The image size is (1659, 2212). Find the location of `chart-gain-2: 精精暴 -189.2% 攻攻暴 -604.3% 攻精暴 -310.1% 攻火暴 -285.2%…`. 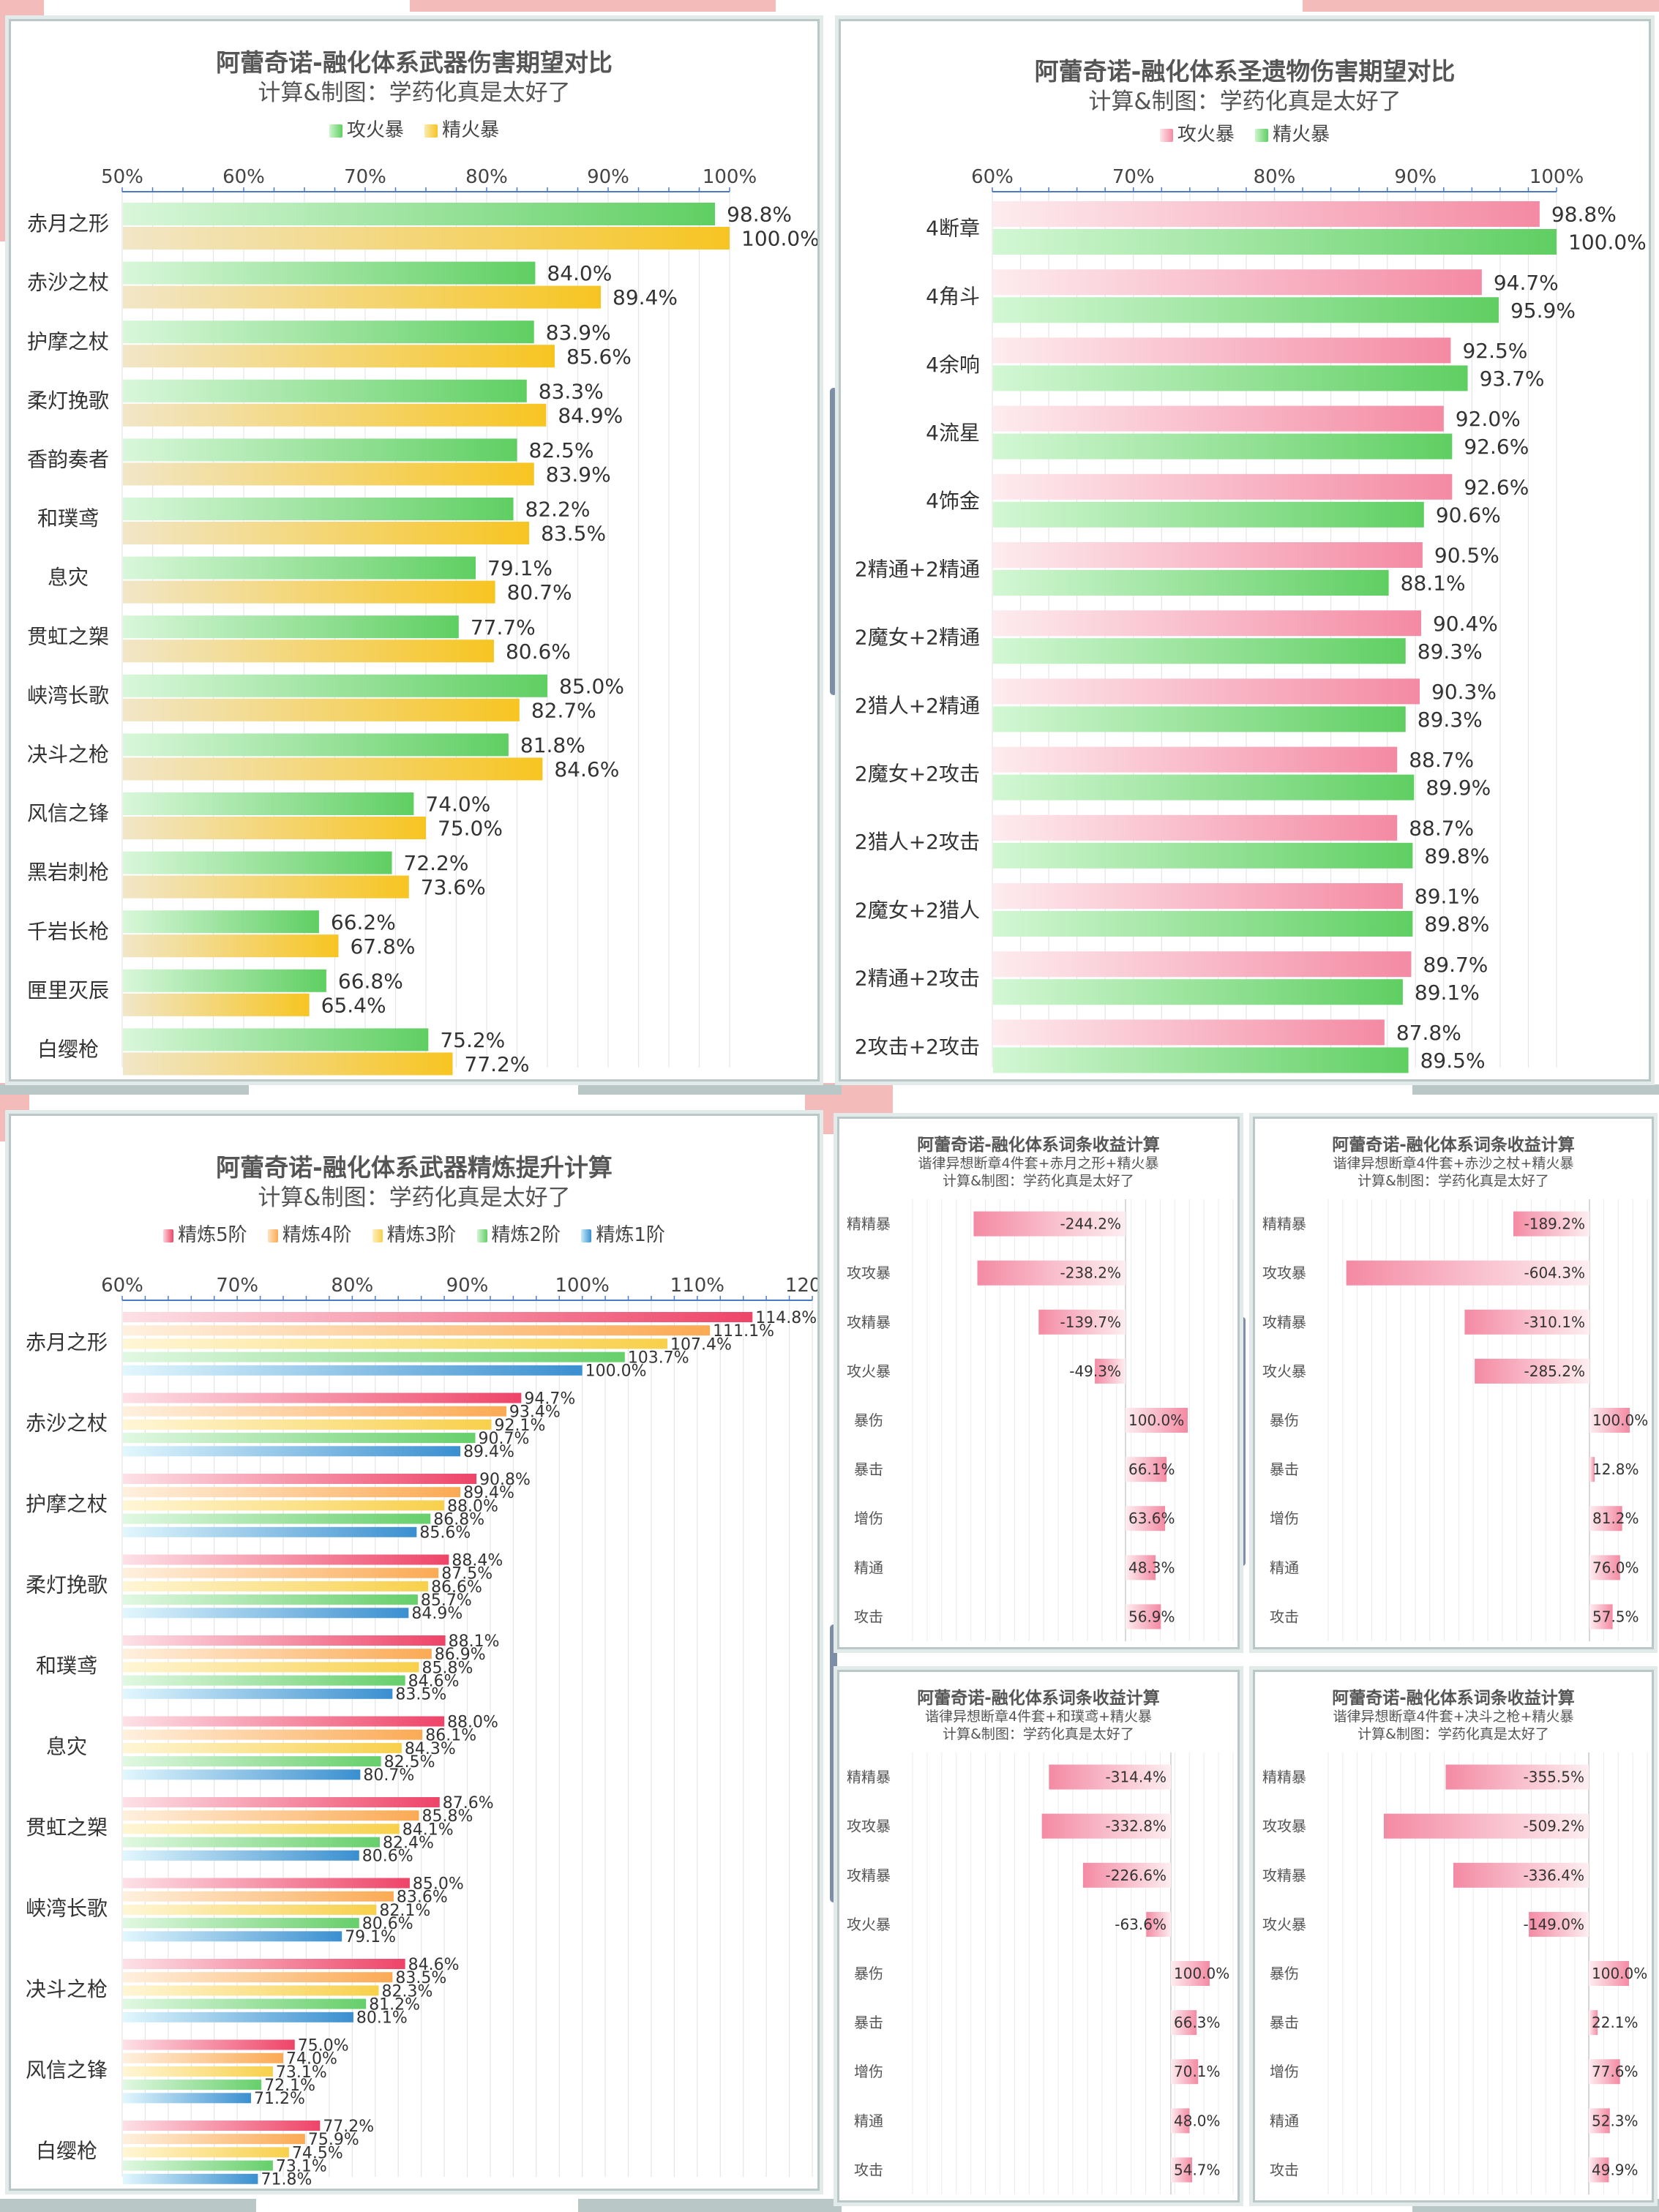

chart-gain-2: 精精暴 -189.2% 攻攻暴 -604.3% 攻精暴 -310.1% 攻火暴 -285.2%… is located at coordinates (1455, 1420).